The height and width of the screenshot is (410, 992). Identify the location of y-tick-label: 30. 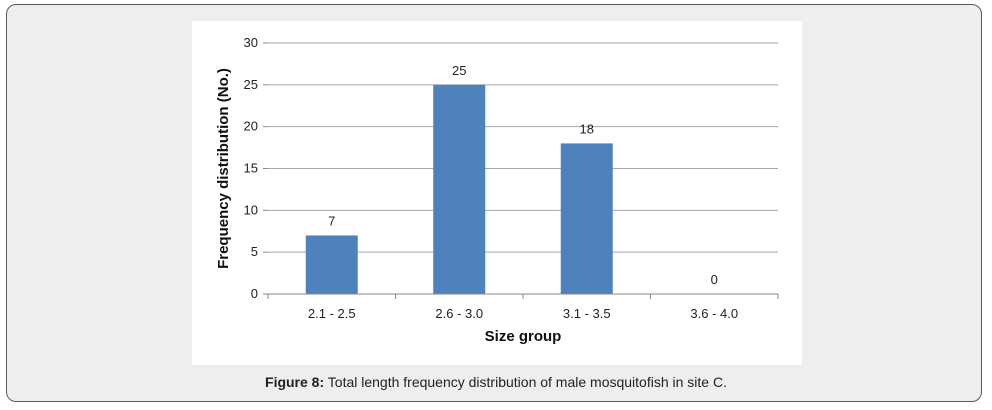
(251, 42).